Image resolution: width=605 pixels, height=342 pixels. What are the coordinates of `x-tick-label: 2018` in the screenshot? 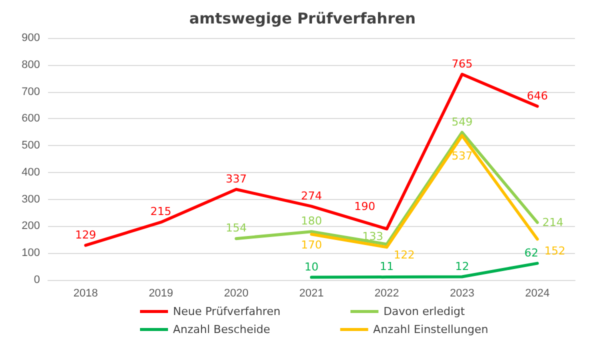 It's located at (85, 294).